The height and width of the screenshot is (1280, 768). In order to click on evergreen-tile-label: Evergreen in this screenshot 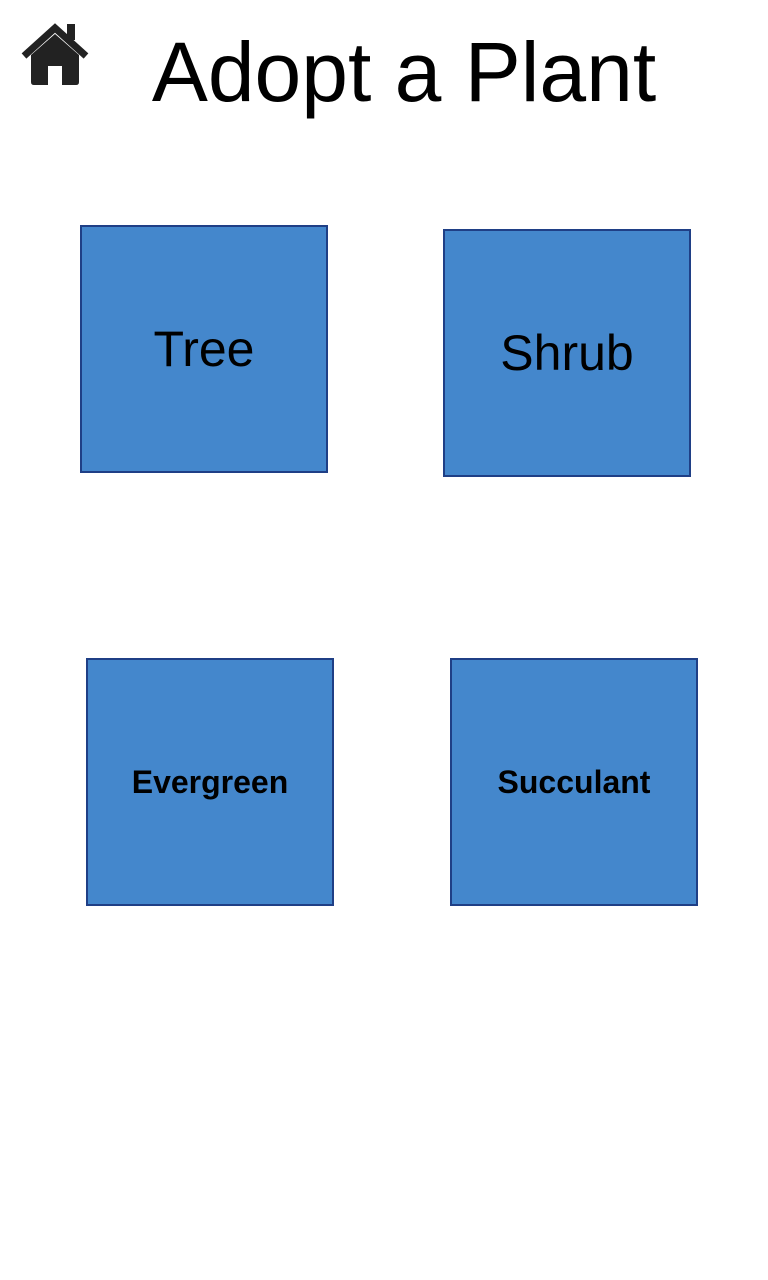, I will do `click(210, 781)`.